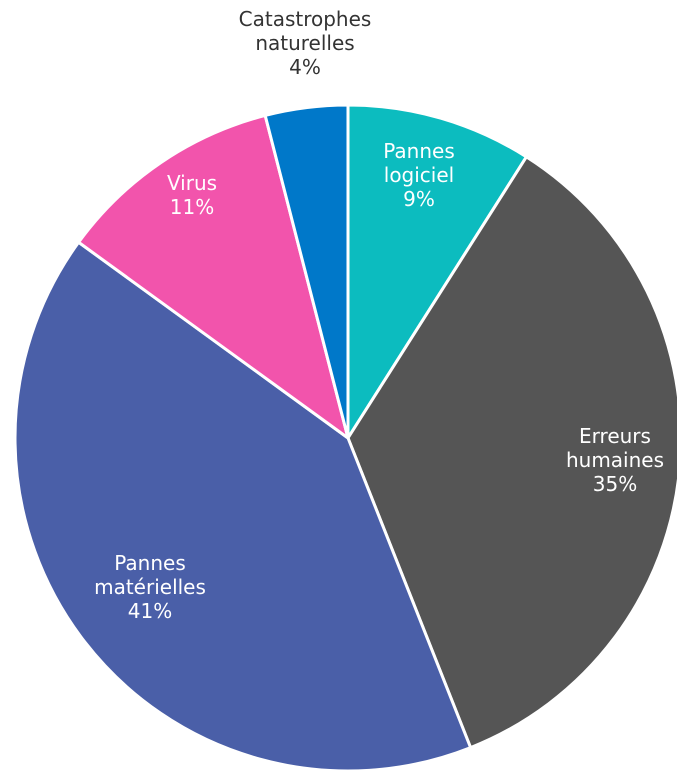  I want to click on slice-percent-label: 11%, so click(192, 207).